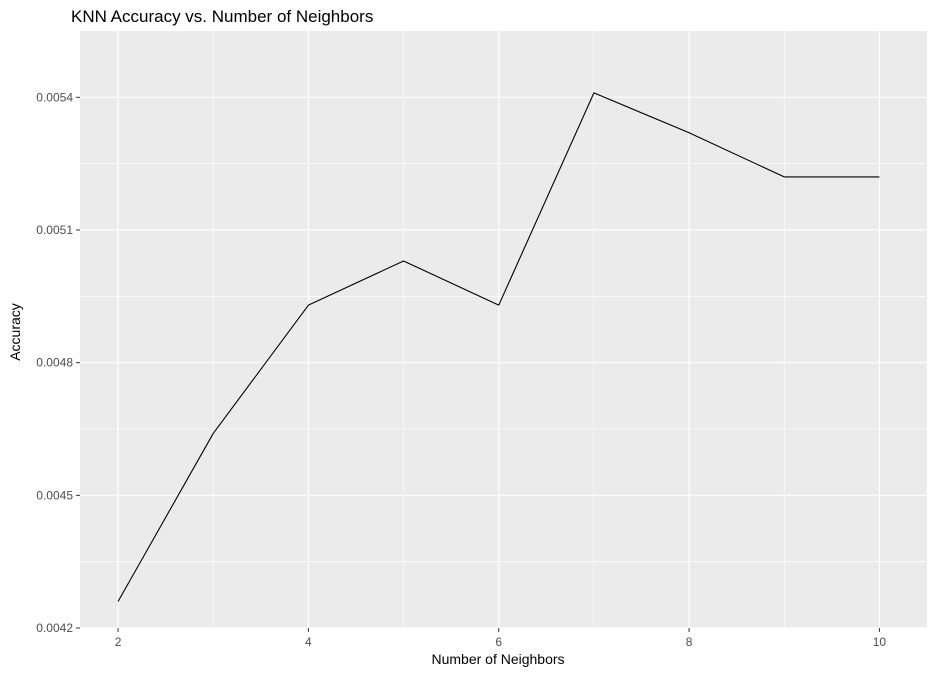 Image resolution: width=936 pixels, height=674 pixels. Describe the element at coordinates (880, 642) in the screenshot. I see `x-tick-label: 10` at that location.